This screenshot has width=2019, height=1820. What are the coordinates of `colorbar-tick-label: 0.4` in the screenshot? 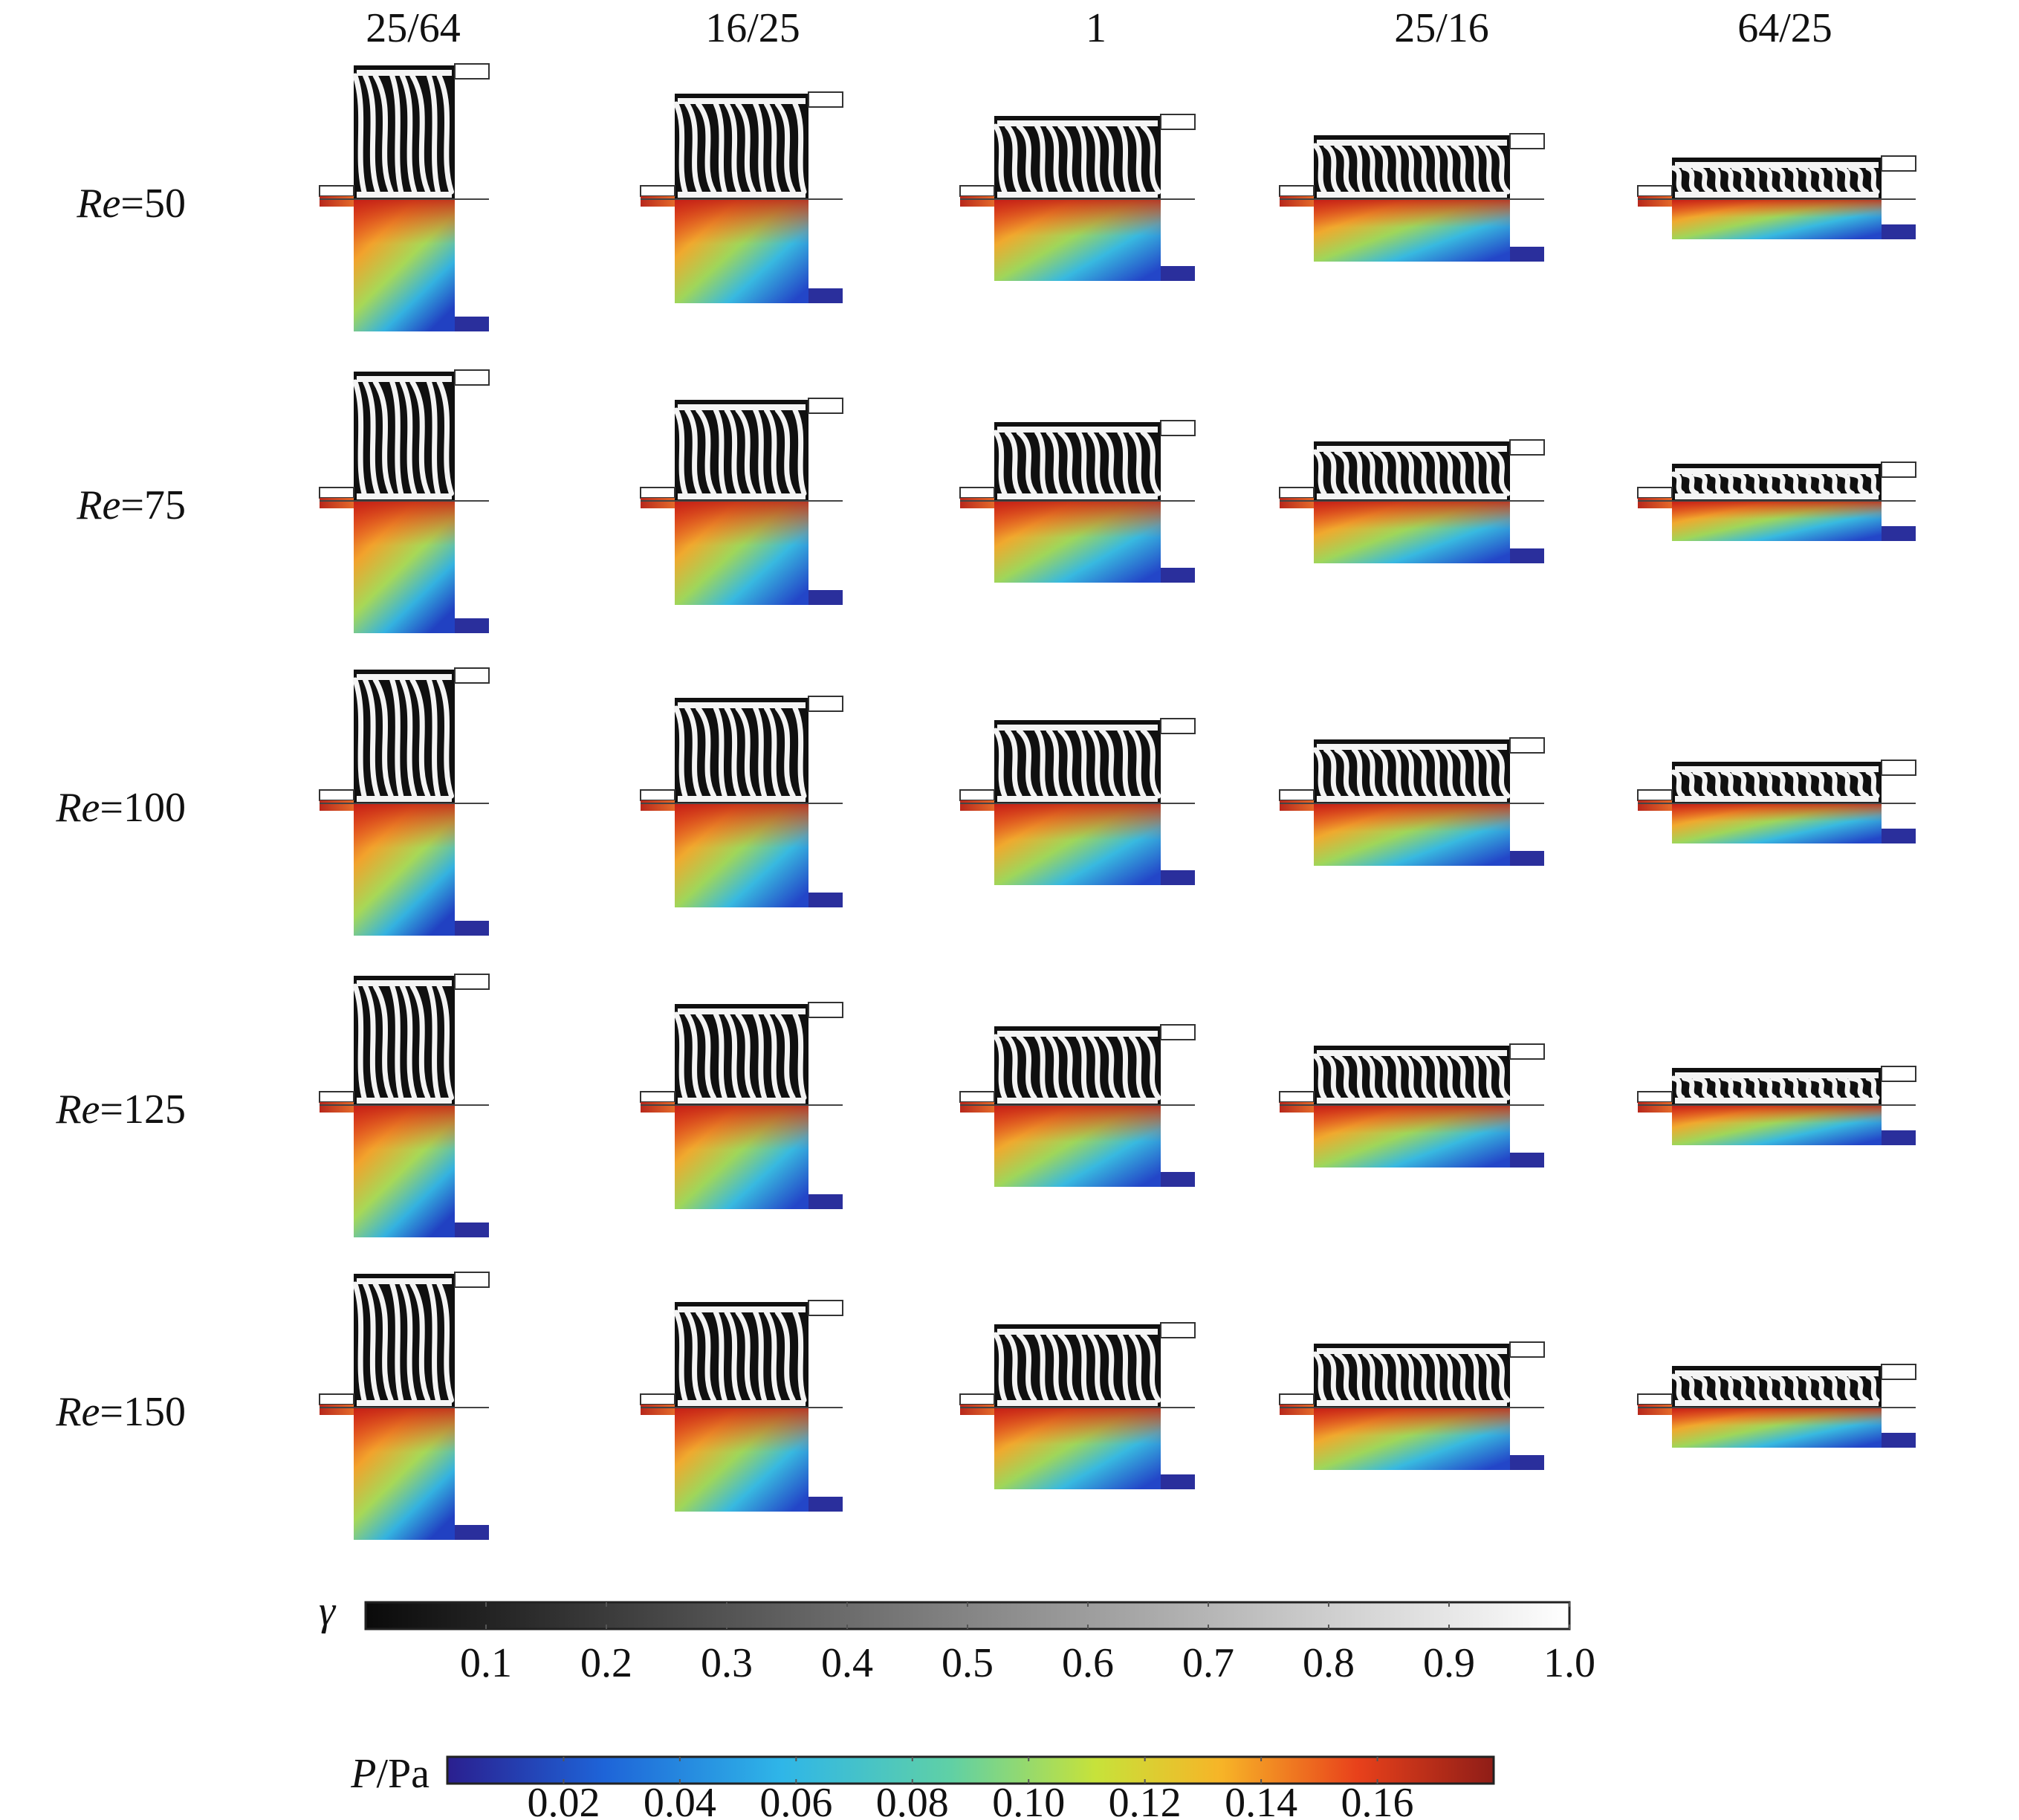 It's located at (847, 1663).